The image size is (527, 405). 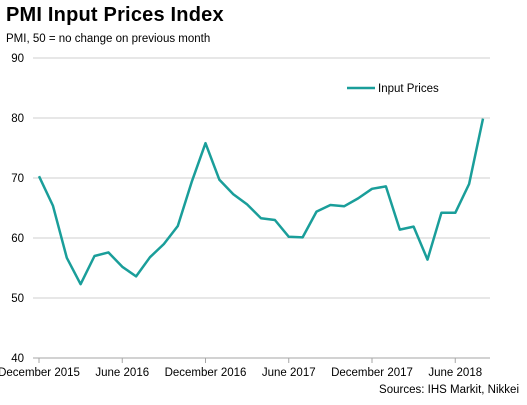 I want to click on x-tick-label: June 2016, so click(x=122, y=373).